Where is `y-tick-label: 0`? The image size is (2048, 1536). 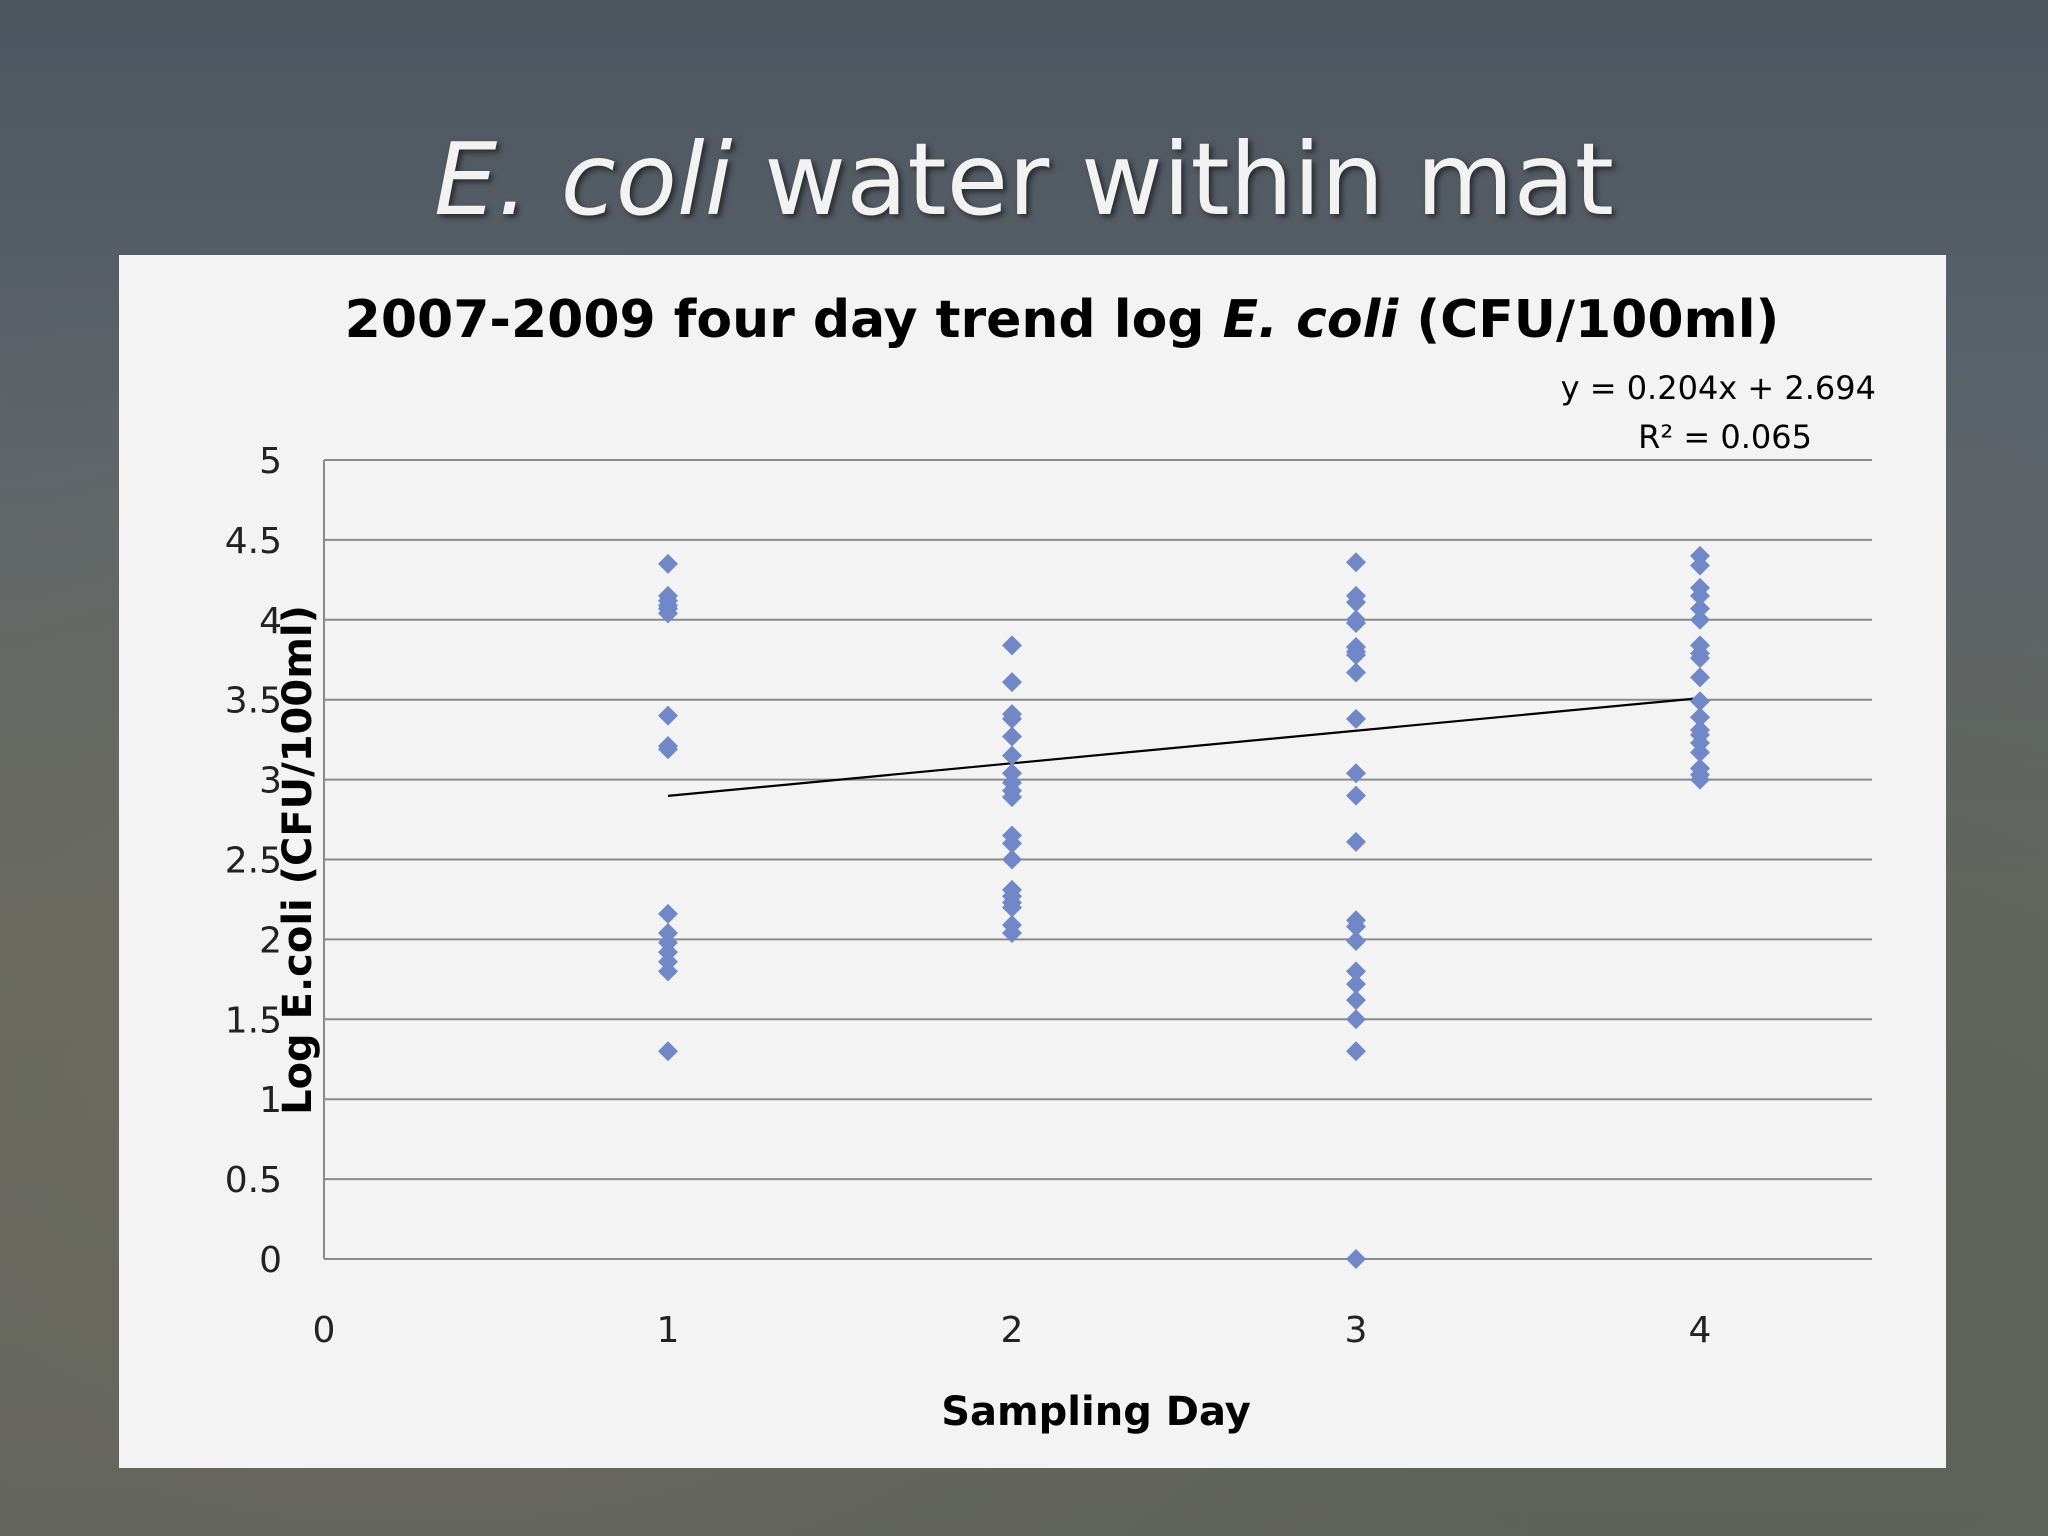
y-tick-label: 0 is located at coordinates (270, 1260).